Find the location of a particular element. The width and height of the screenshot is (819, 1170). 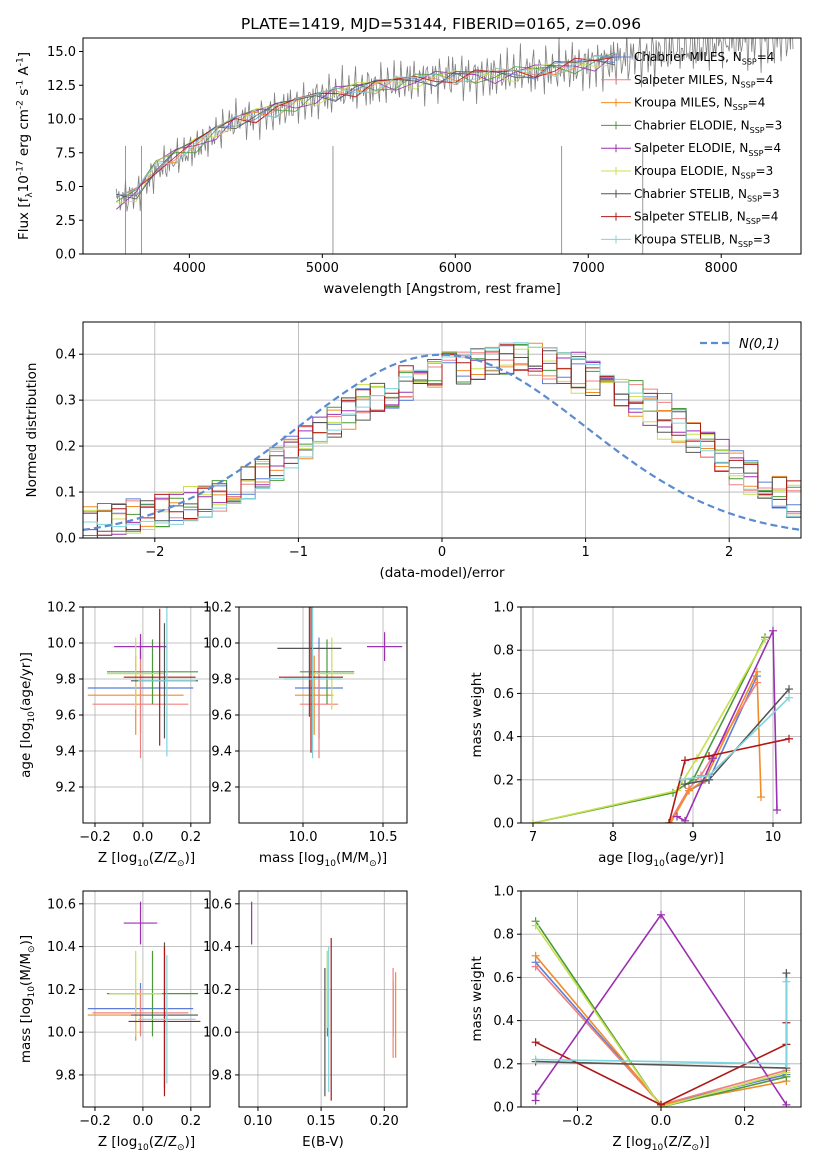

y-tick-label: 0.3 is located at coordinates (65, 401).